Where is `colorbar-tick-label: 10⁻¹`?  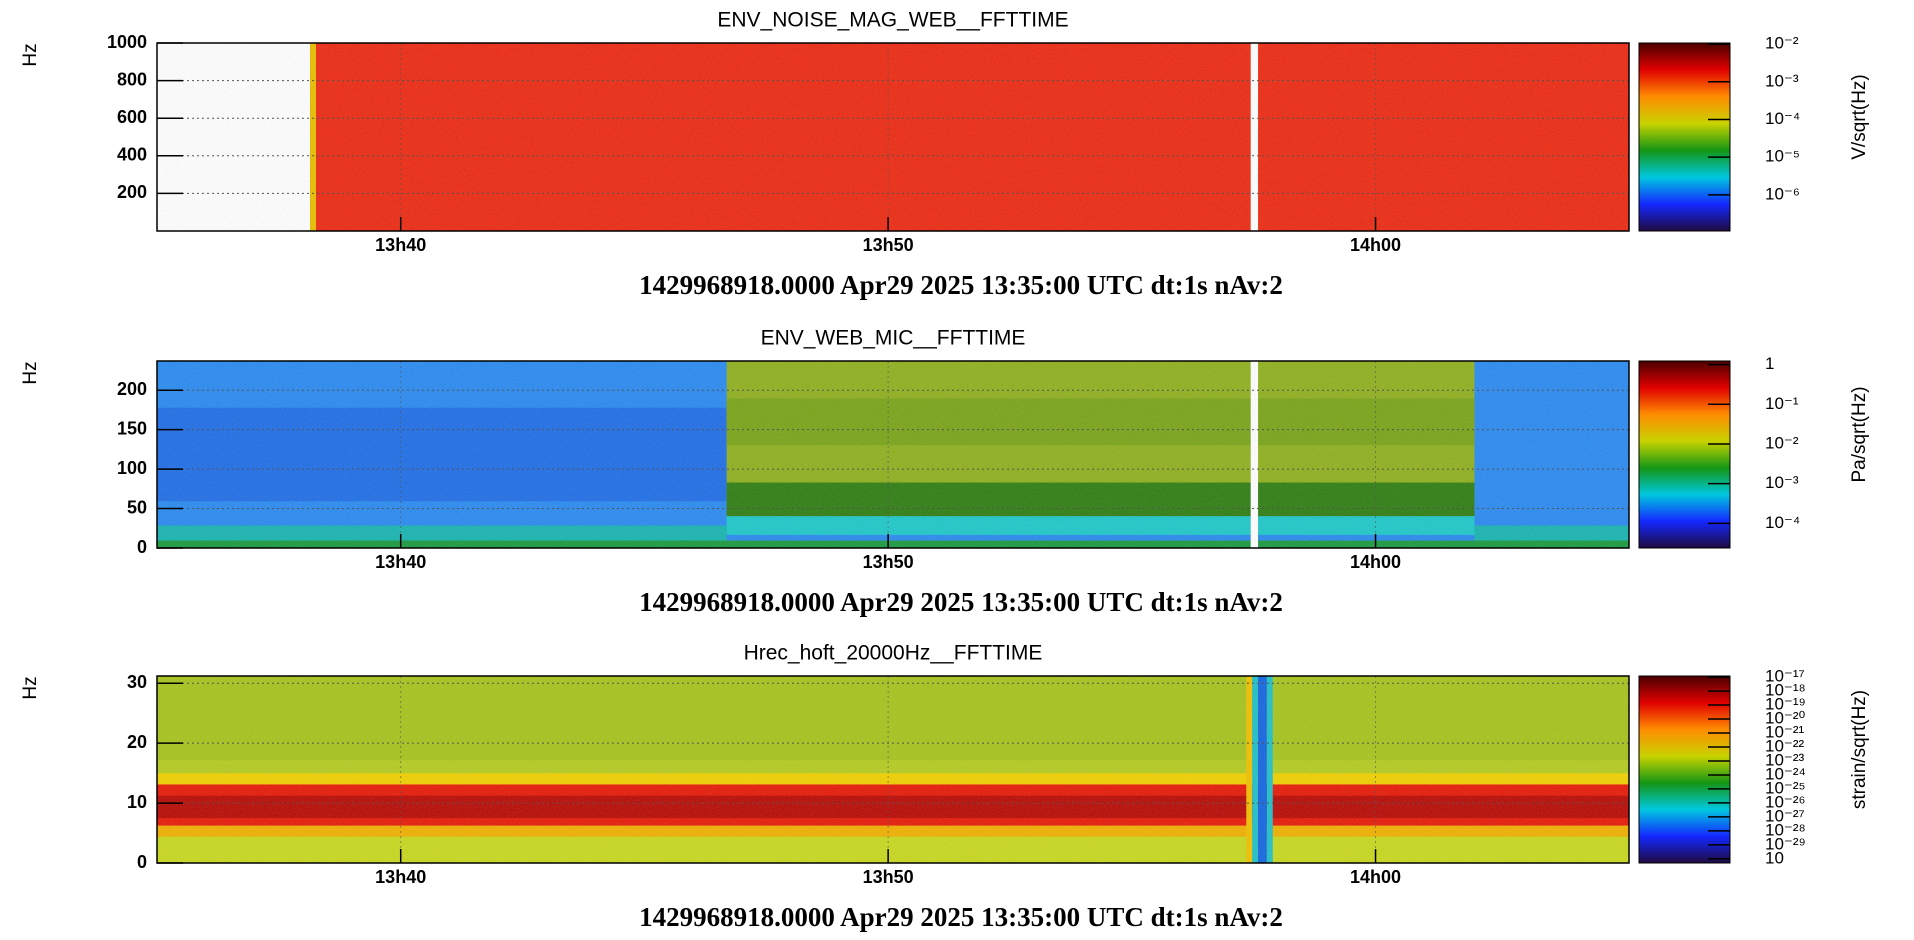
colorbar-tick-label: 10⁻¹ is located at coordinates (1782, 403).